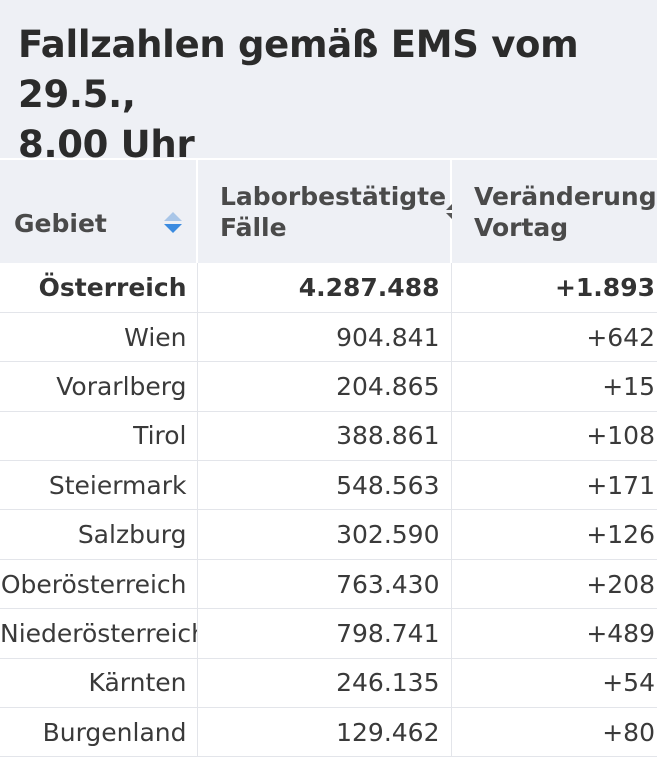  What do you see at coordinates (98, 435) in the screenshot?
I see `cell-gebiet: Tirol` at bounding box center [98, 435].